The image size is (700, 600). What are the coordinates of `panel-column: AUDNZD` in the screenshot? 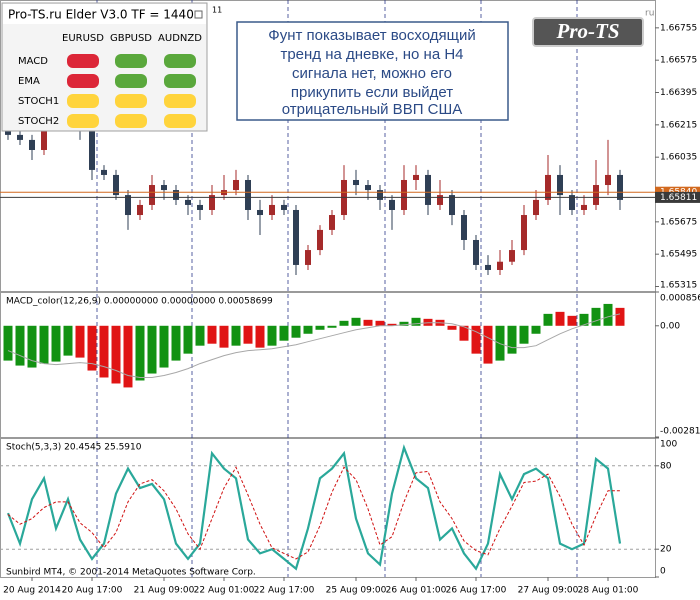 It's located at (180, 38).